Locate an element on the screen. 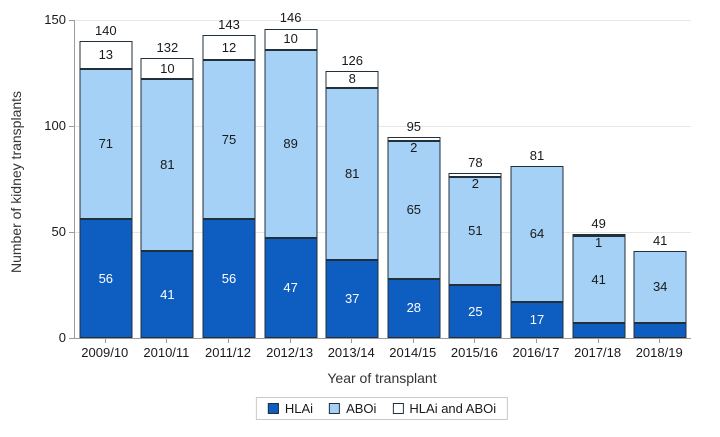 The width and height of the screenshot is (720, 437). bar-total-label: 140 is located at coordinates (105, 31).